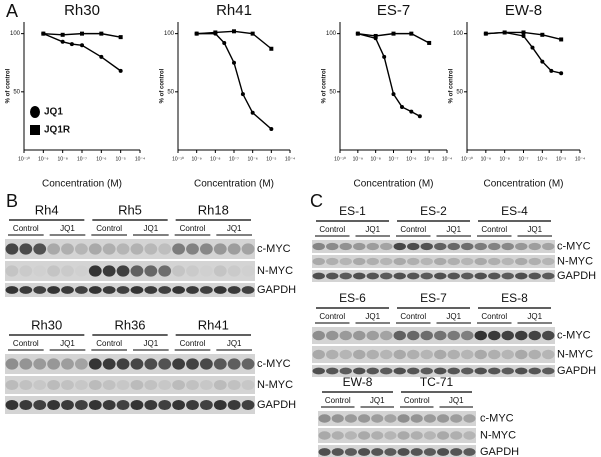  I want to click on x-tick-label: 10⁻⁶, so click(411, 159).